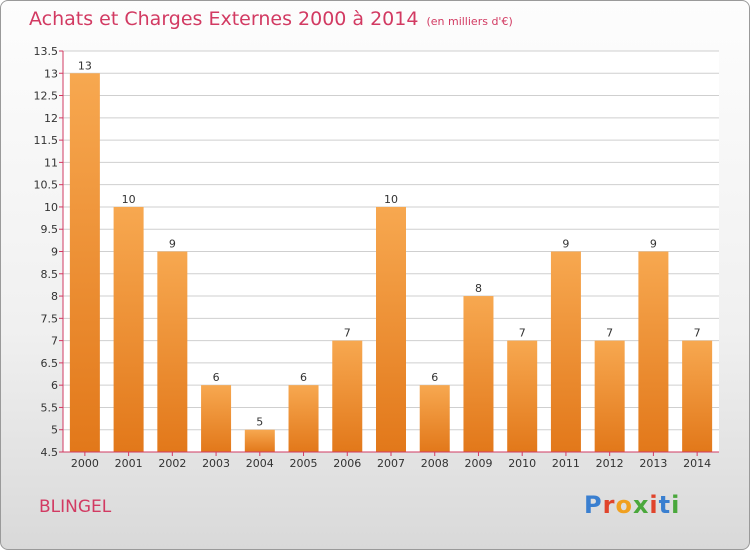 The height and width of the screenshot is (550, 750). I want to click on x-tick-label: 2000, so click(85, 463).